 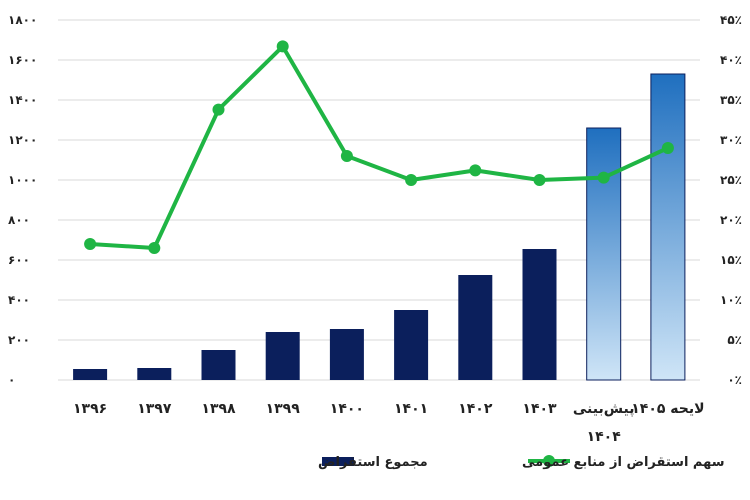 I want to click on left-tick-label: ۱۴۰۰, so click(x=22, y=100).